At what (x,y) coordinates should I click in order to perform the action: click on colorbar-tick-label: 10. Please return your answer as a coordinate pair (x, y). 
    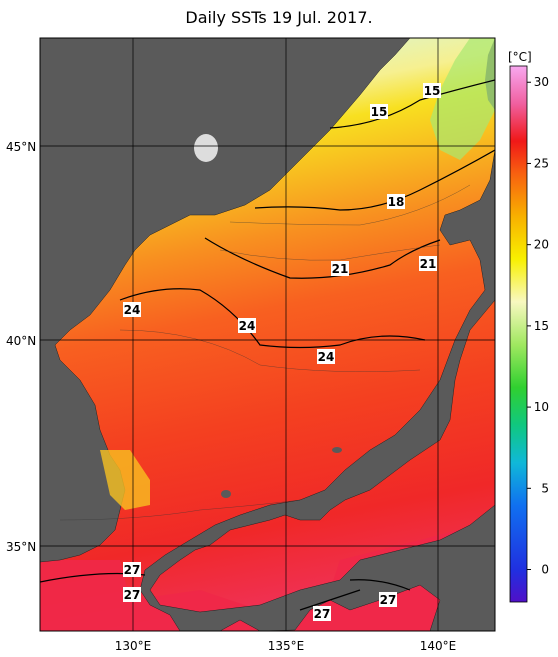
    Looking at the image, I should click on (541, 407).